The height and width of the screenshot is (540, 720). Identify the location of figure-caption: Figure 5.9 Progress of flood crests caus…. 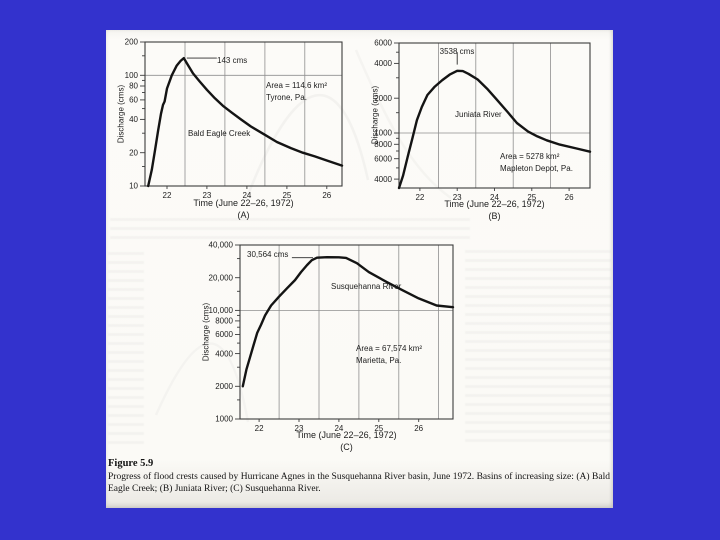
(359, 476).